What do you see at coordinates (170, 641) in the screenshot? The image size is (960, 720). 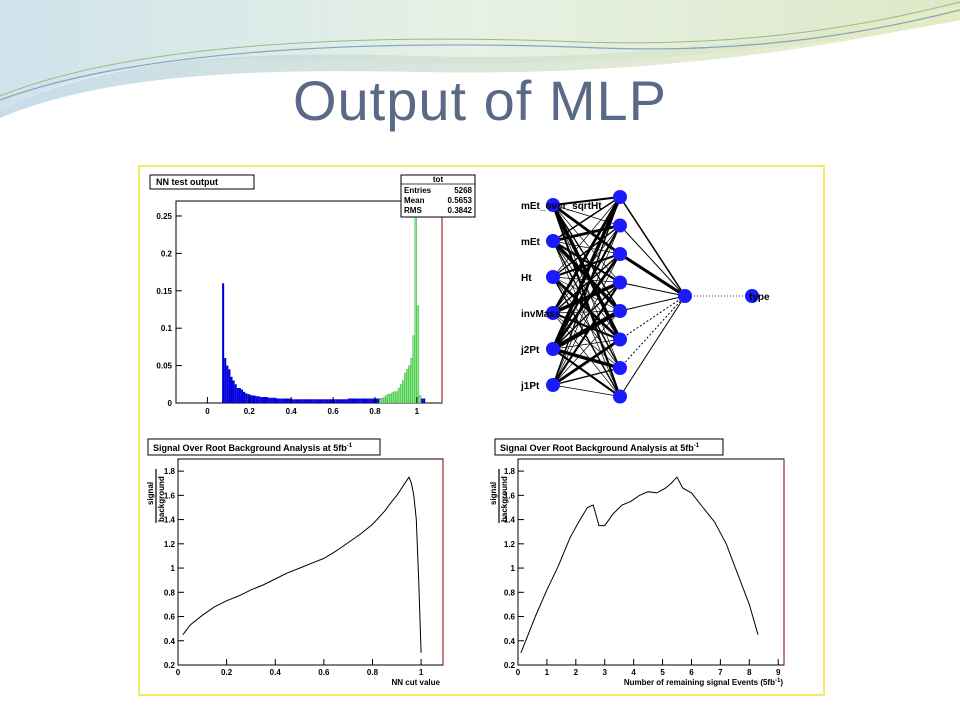 I see `sig1-ytick-label: 0.4` at bounding box center [170, 641].